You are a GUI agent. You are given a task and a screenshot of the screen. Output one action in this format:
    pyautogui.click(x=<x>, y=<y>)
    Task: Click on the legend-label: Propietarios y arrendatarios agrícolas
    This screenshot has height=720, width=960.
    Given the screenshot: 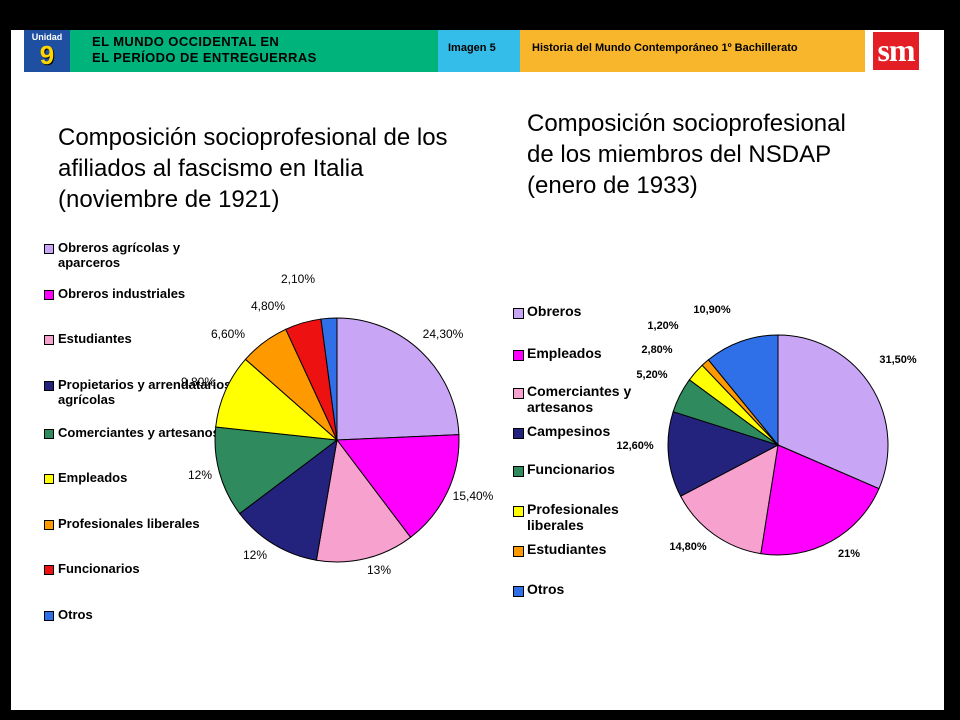 What is the action you would take?
    pyautogui.click(x=145, y=392)
    